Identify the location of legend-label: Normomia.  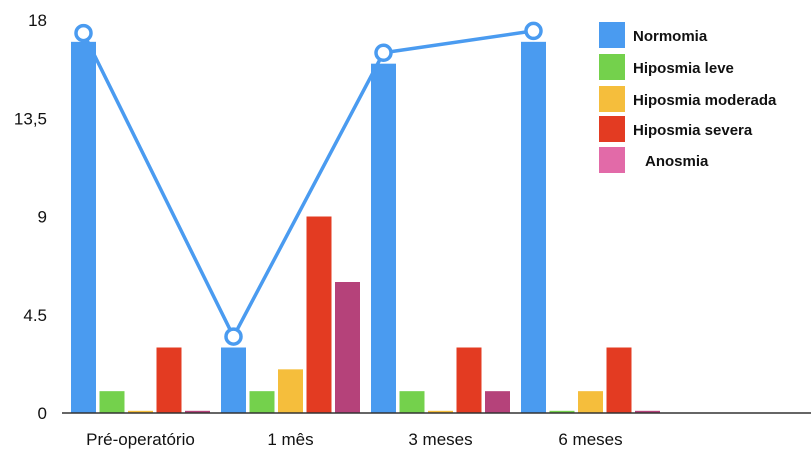
(670, 36).